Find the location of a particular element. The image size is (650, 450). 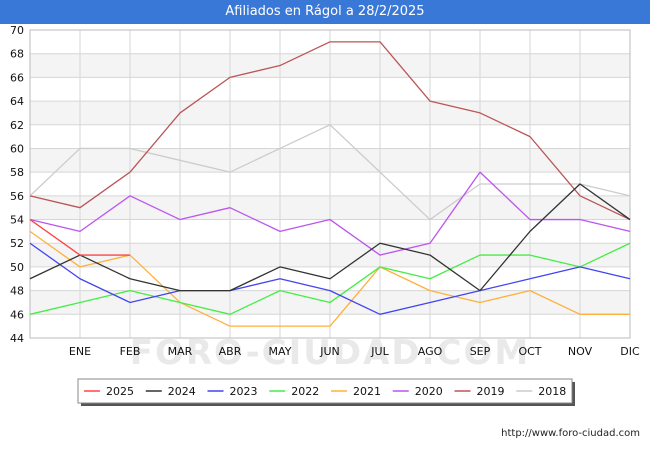

x-tick-labels: ENE FEB MAR ABR MAY JUN JUL AGO SEP OCT NOV DIC is located at coordinates (354, 351).